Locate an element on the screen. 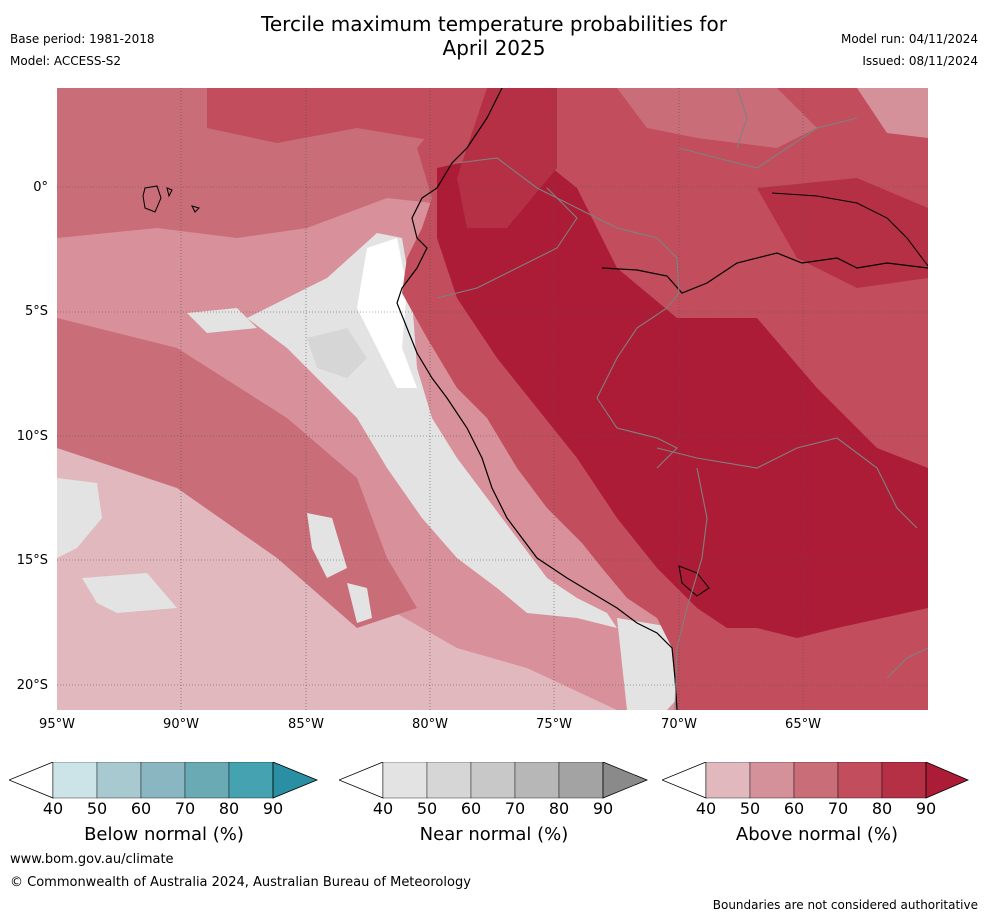 The height and width of the screenshot is (919, 988). white-coastal-strip is located at coordinates (387, 313).